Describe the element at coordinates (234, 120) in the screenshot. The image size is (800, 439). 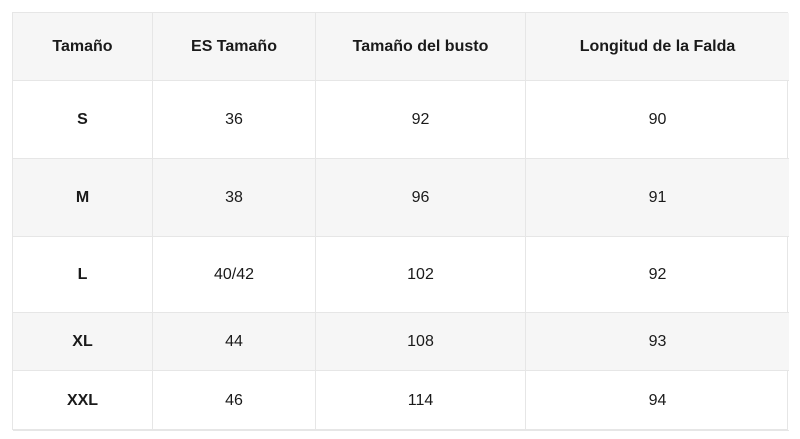
I see `table-cell: 36` at that location.